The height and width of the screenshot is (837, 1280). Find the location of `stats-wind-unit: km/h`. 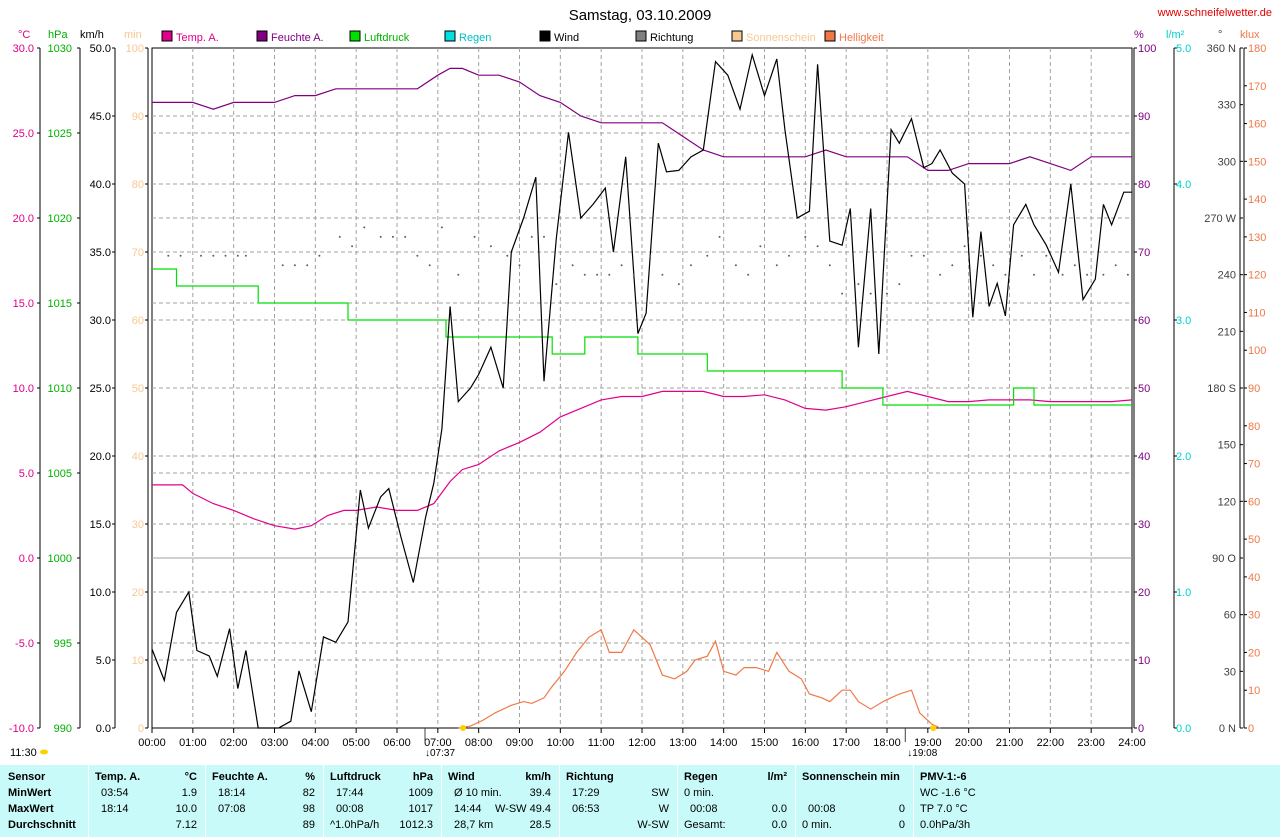

stats-wind-unit: km/h is located at coordinates (538, 777).